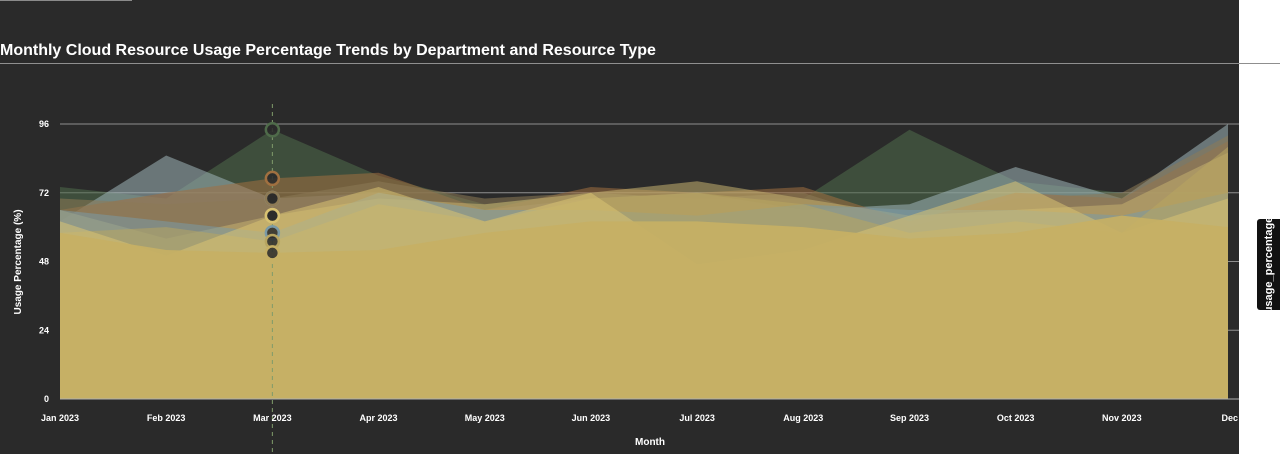 The height and width of the screenshot is (454, 1280). What do you see at coordinates (44, 330) in the screenshot?
I see `y-tick-label-1: 24` at bounding box center [44, 330].